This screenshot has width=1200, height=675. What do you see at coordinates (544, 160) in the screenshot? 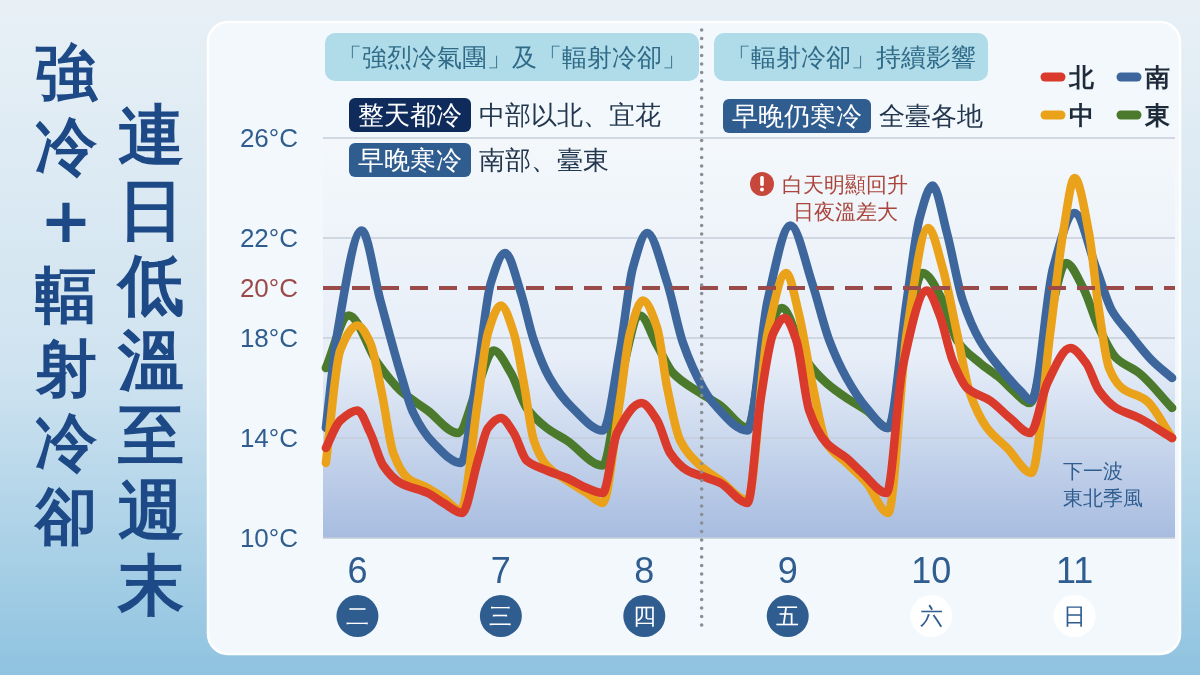
I see `annotation: 南部、臺東` at bounding box center [544, 160].